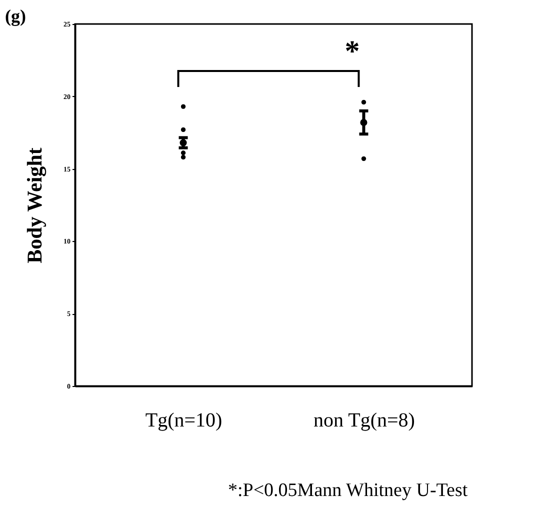 This screenshot has height=516, width=545. What do you see at coordinates (34, 206) in the screenshot?
I see `y-axis-title: Body Weight` at bounding box center [34, 206].